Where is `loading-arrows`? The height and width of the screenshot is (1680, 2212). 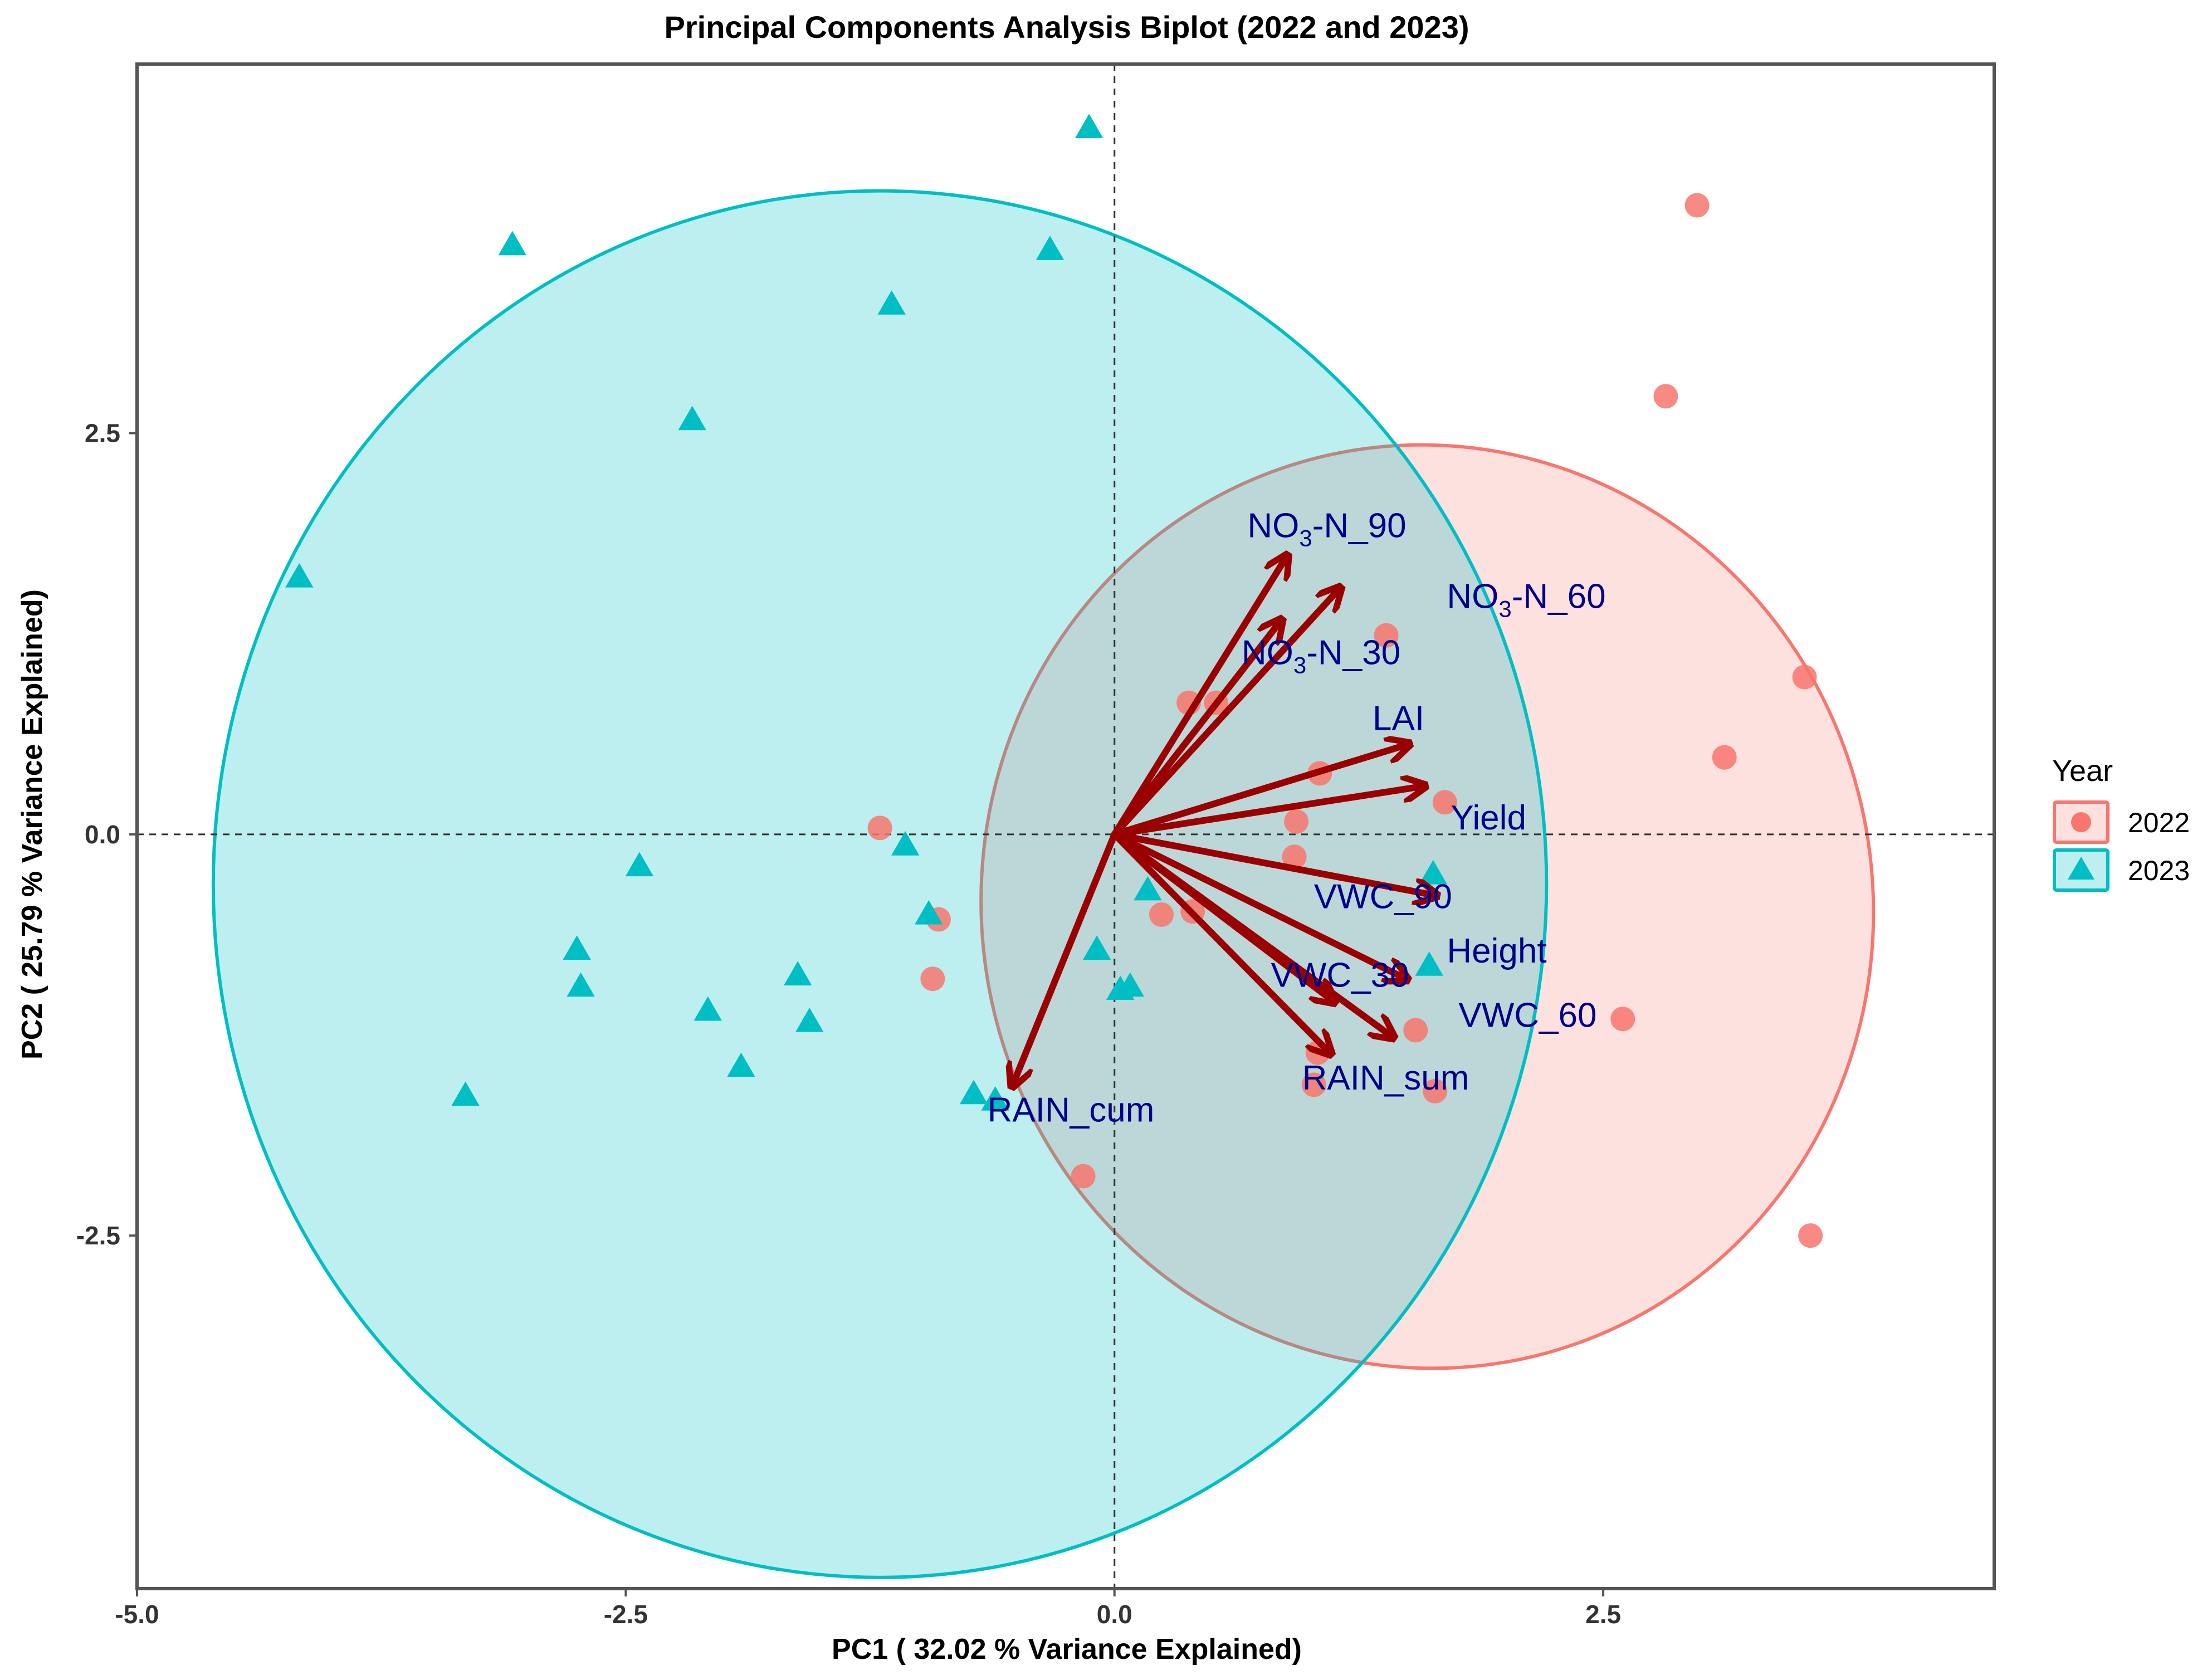
loading-arrows is located at coordinates (1224, 820).